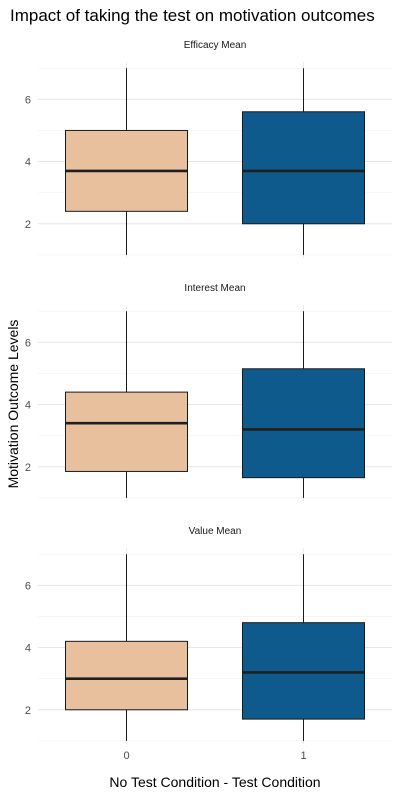  What do you see at coordinates (215, 531) in the screenshot?
I see `facet-label: Value Mean` at bounding box center [215, 531].